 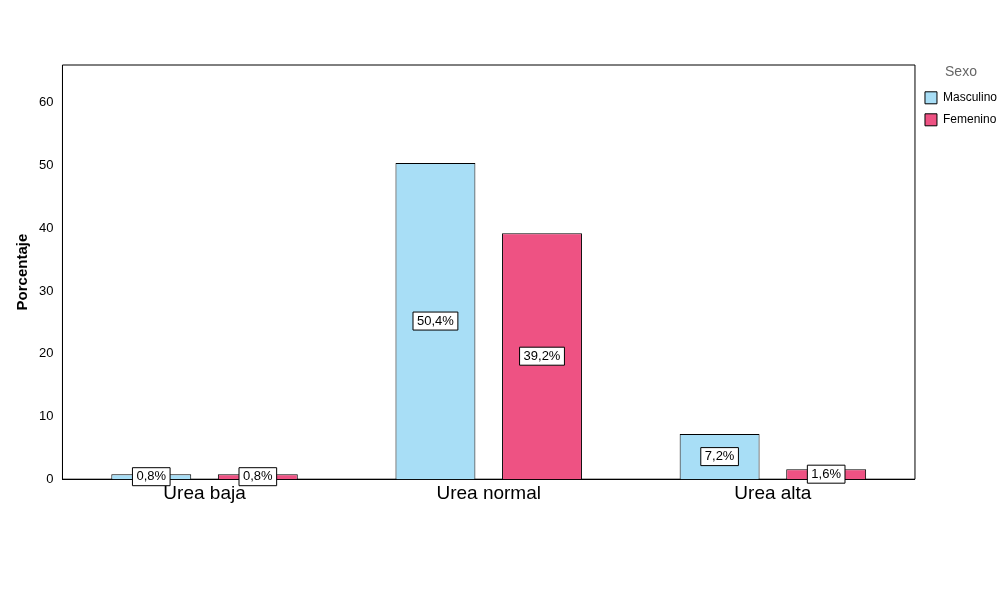 What do you see at coordinates (826, 473) in the screenshot?
I see `data-label: 1,6%` at bounding box center [826, 473].